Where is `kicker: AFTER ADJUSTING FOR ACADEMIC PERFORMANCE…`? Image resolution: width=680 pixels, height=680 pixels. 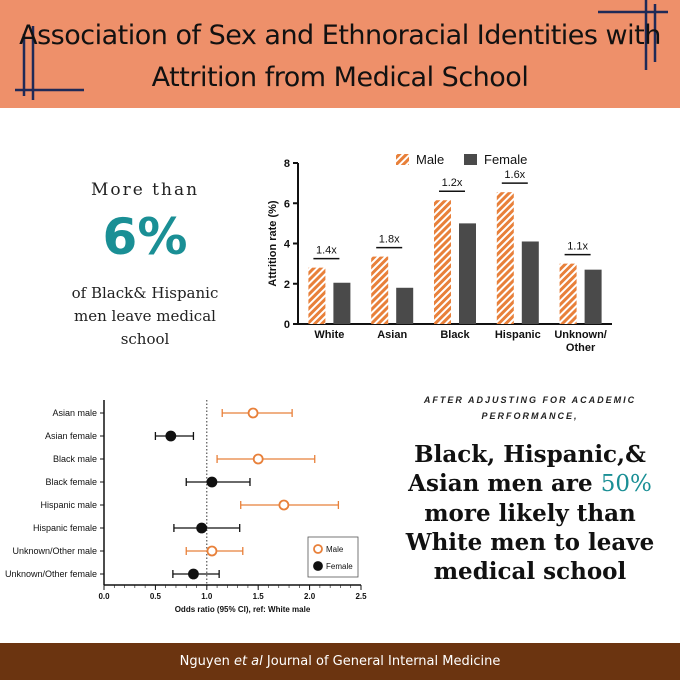 kicker: AFTER ADJUSTING FOR ACADEMIC PERFORMANCE… is located at coordinates (530, 408).